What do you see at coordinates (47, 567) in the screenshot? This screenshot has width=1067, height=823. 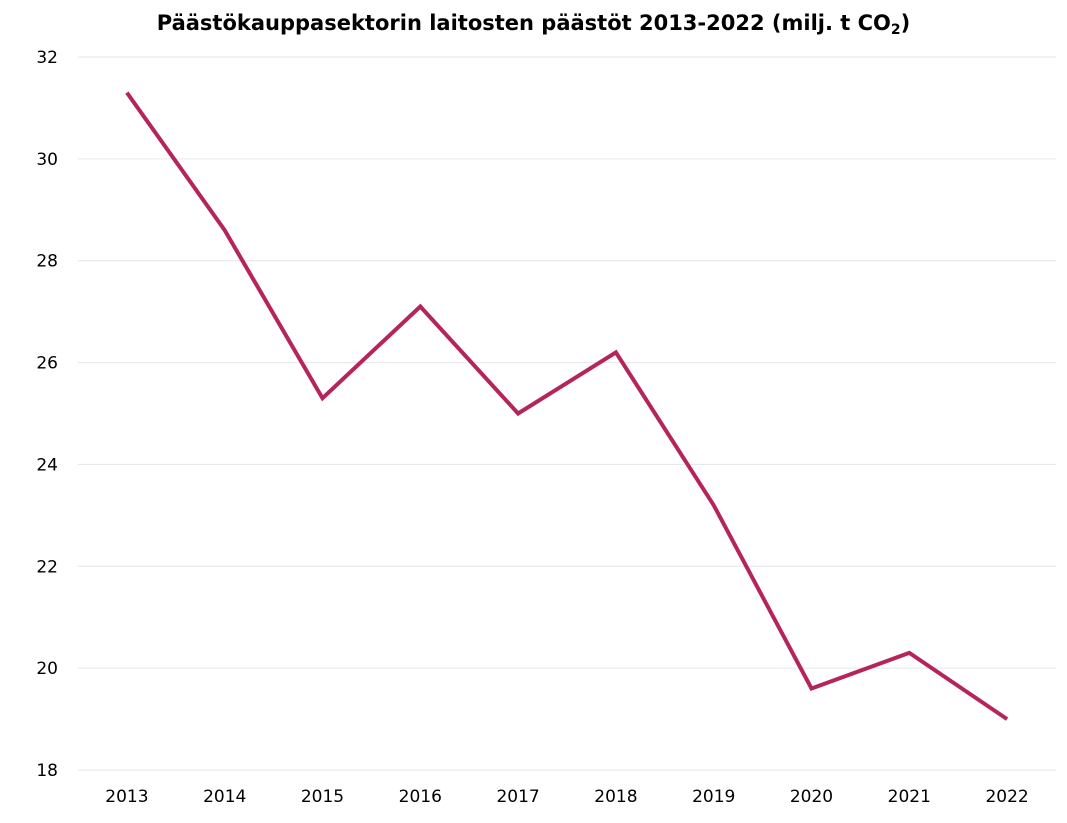 I see `y-tick-label: 22` at bounding box center [47, 567].